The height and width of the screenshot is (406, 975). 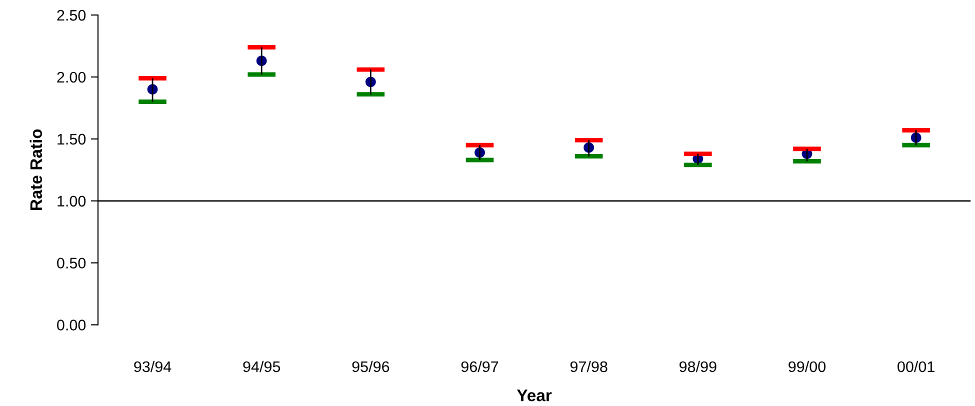 What do you see at coordinates (589, 366) in the screenshot?
I see `x-tick-label: 97/98` at bounding box center [589, 366].